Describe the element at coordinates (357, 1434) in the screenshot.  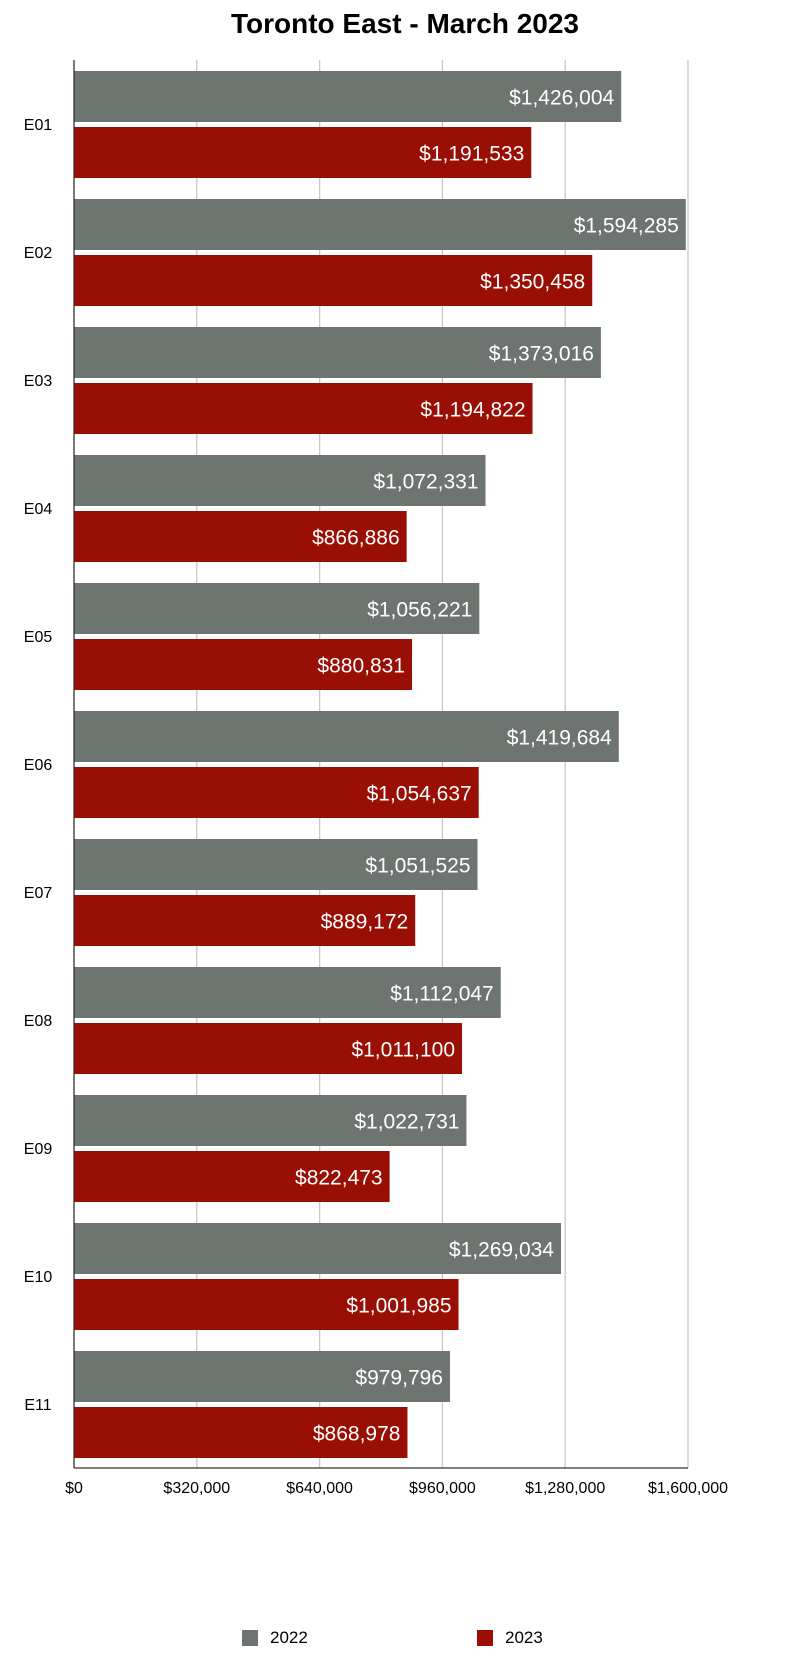
I see `data-label: $868,978` at that location.